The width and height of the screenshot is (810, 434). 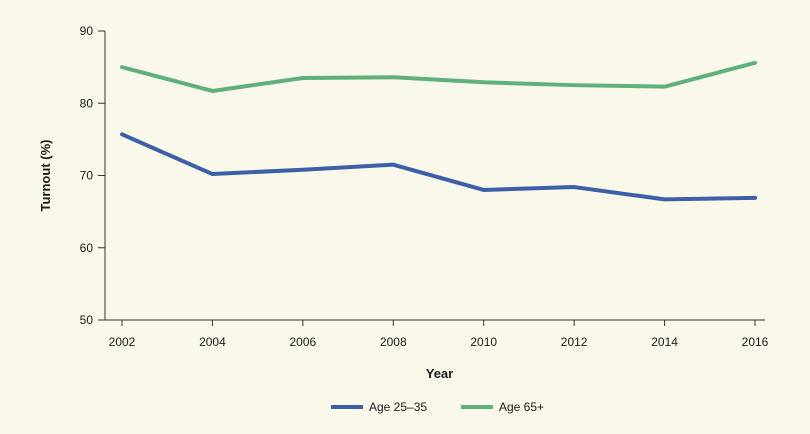 I want to click on y-tick-label: 90, so click(x=87, y=31).